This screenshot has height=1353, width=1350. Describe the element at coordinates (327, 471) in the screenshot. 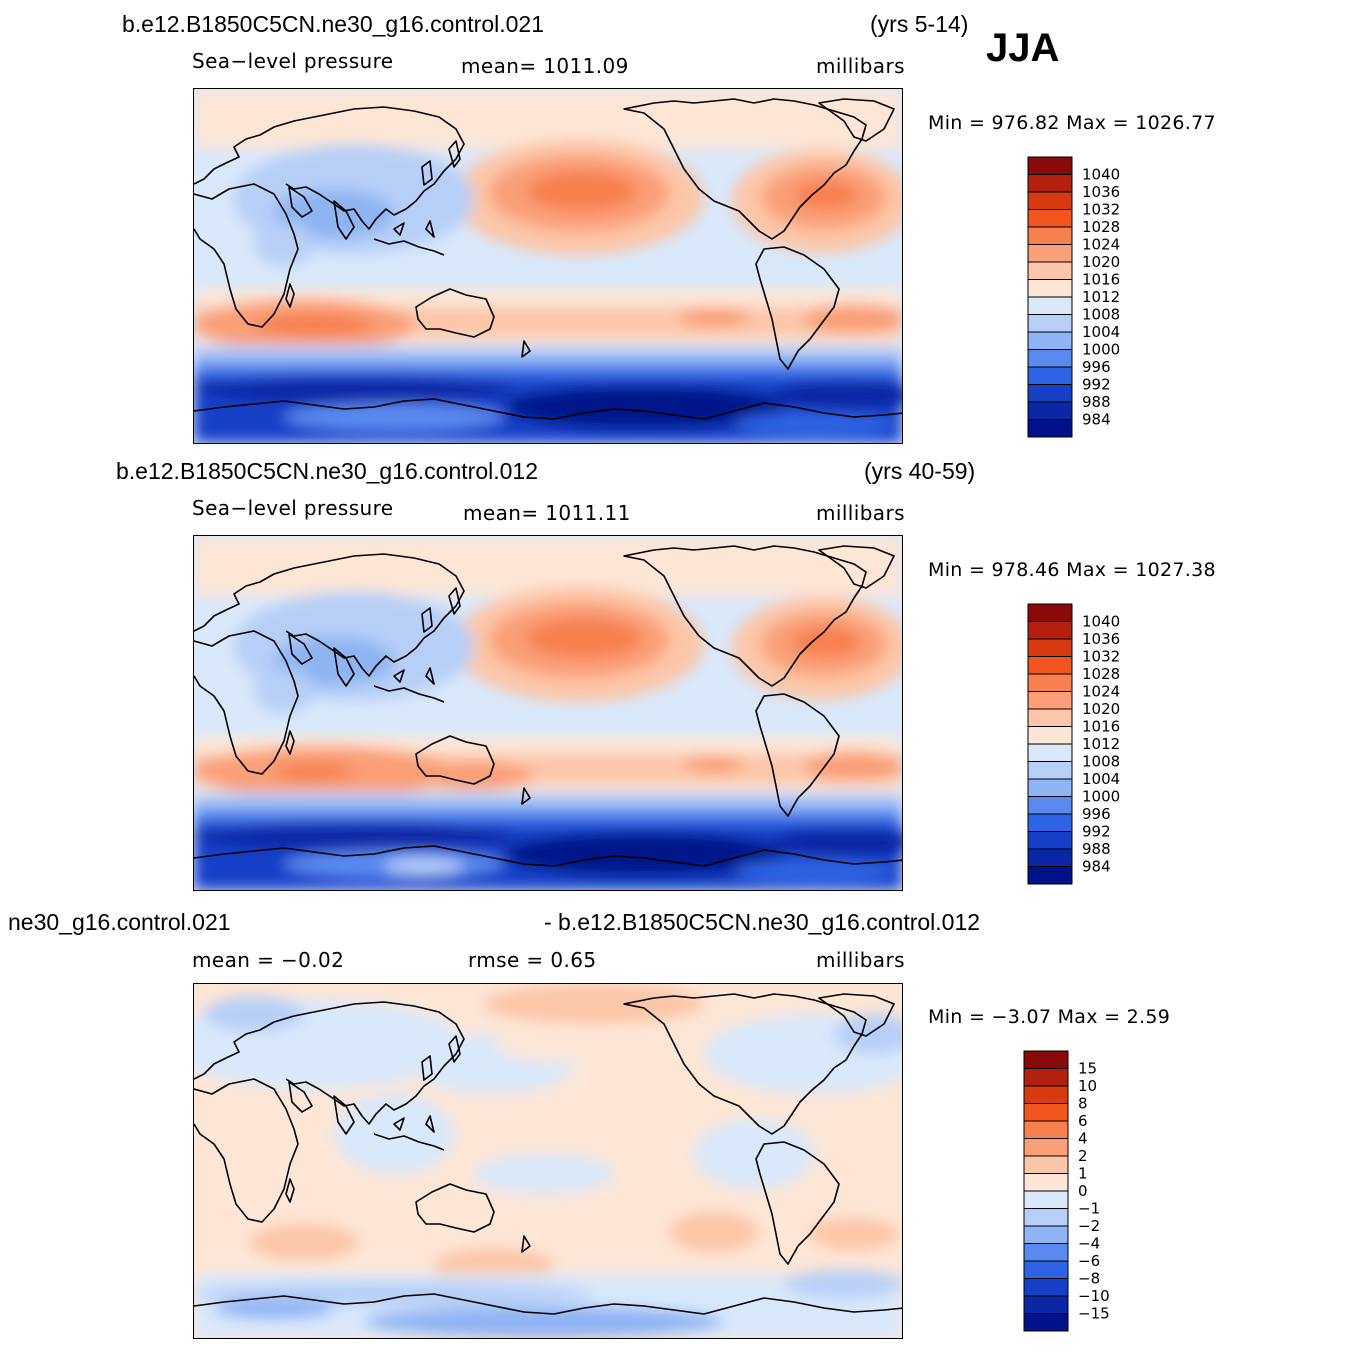

I see `panel2-case-name: b.e12.B1850C5CN.ne30_g16.control.012` at that location.